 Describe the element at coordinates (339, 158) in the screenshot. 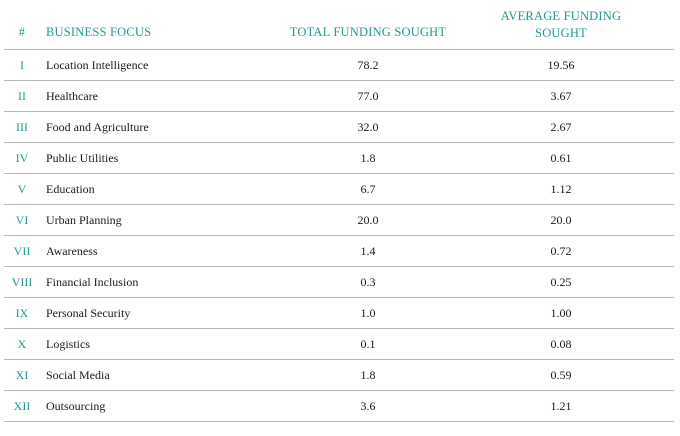

I see `table-row: IV Public Utilities 1.8 0.61` at that location.